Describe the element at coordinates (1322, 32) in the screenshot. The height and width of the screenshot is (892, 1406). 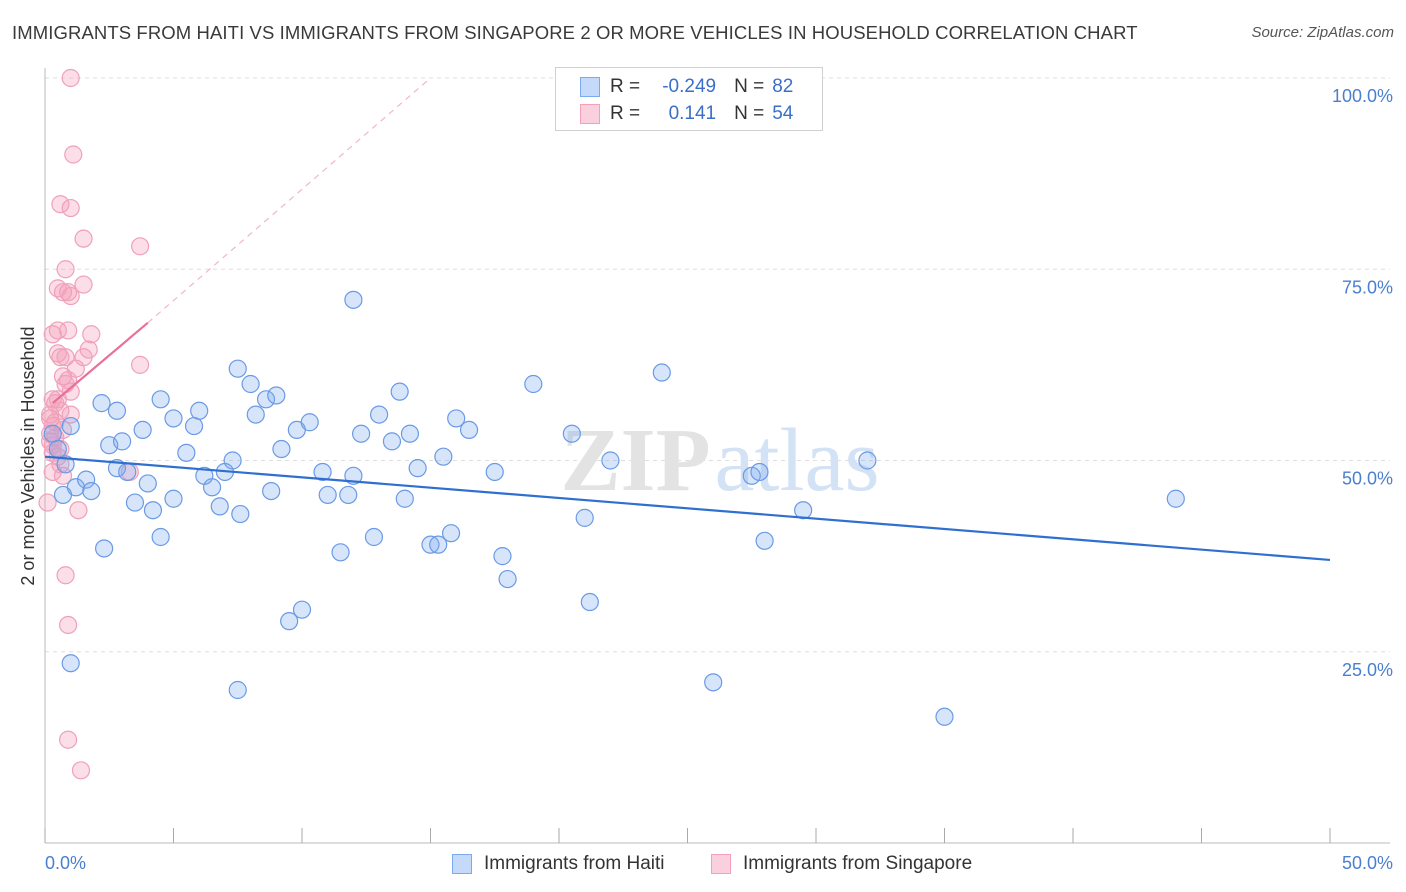
I see `source-label: Source: ZipAtlas.com` at that location.